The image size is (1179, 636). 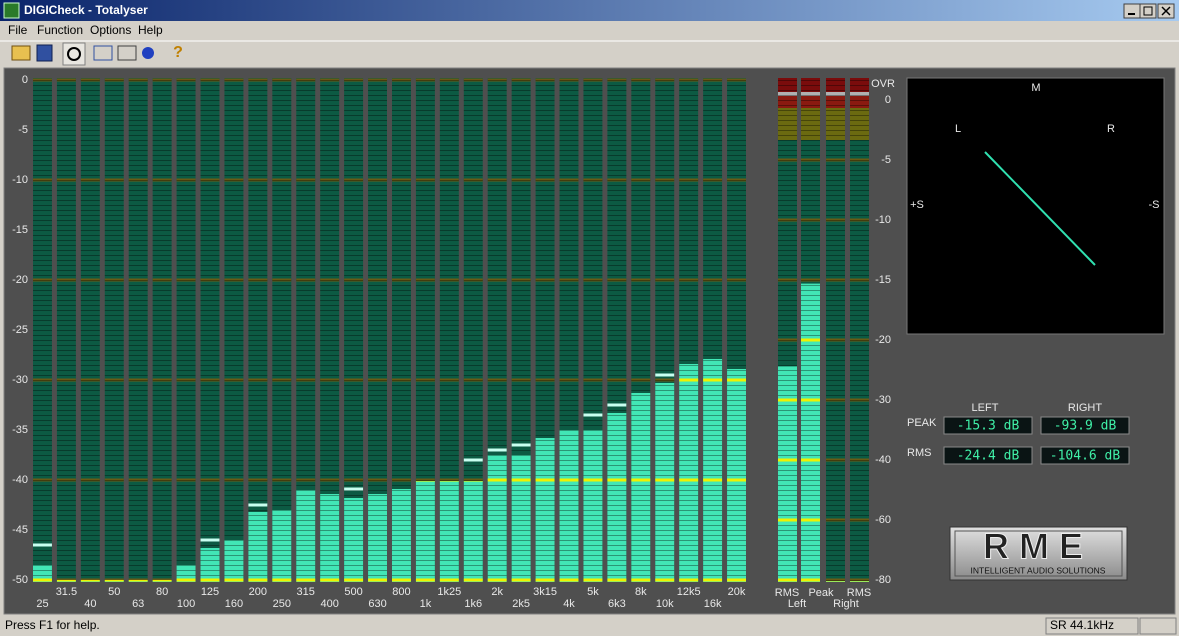 What do you see at coordinates (988, 456) in the screenshot?
I see `readout-value: -24.4 dB` at bounding box center [988, 456].